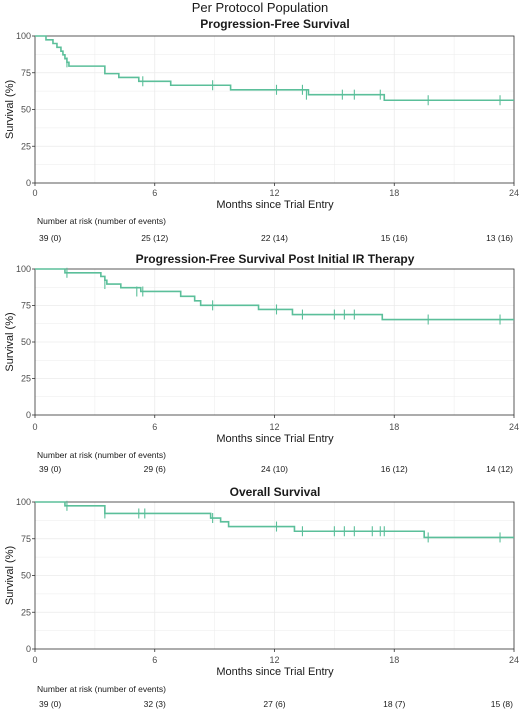 Image resolution: width=520 pixels, height=715 pixels. Describe the element at coordinates (274, 238) in the screenshot. I see `risk-table-value: 22 (14)` at that location.